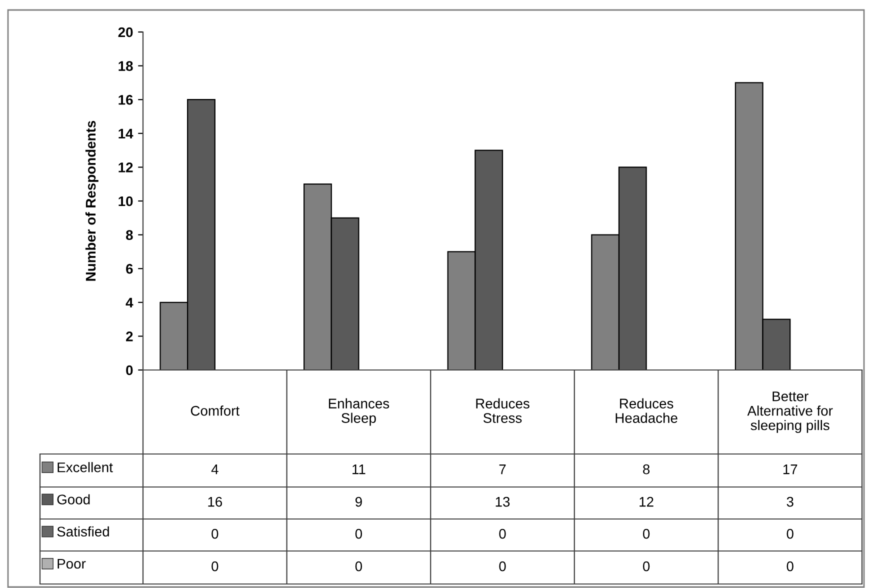  Describe the element at coordinates (129, 370) in the screenshot. I see `y-tick-label: 0` at that location.